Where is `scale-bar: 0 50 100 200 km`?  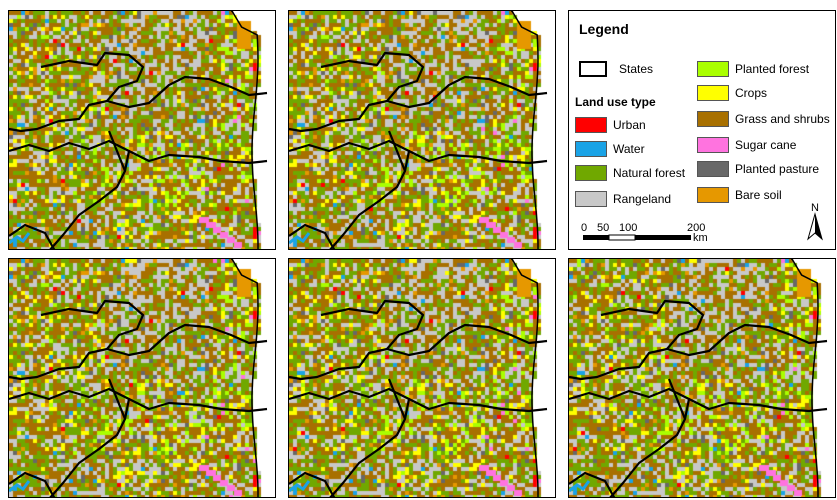 scale-bar: 0 50 100 200 km is located at coordinates (644, 233).